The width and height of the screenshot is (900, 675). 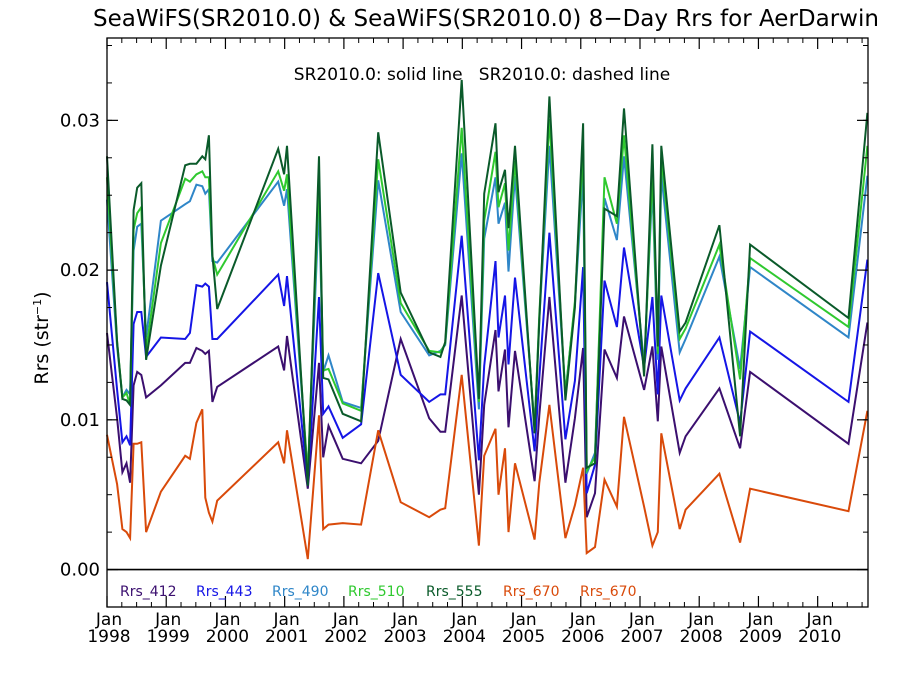 What do you see at coordinates (80, 570) in the screenshot?
I see `y-tick-label: 0.00` at bounding box center [80, 570].